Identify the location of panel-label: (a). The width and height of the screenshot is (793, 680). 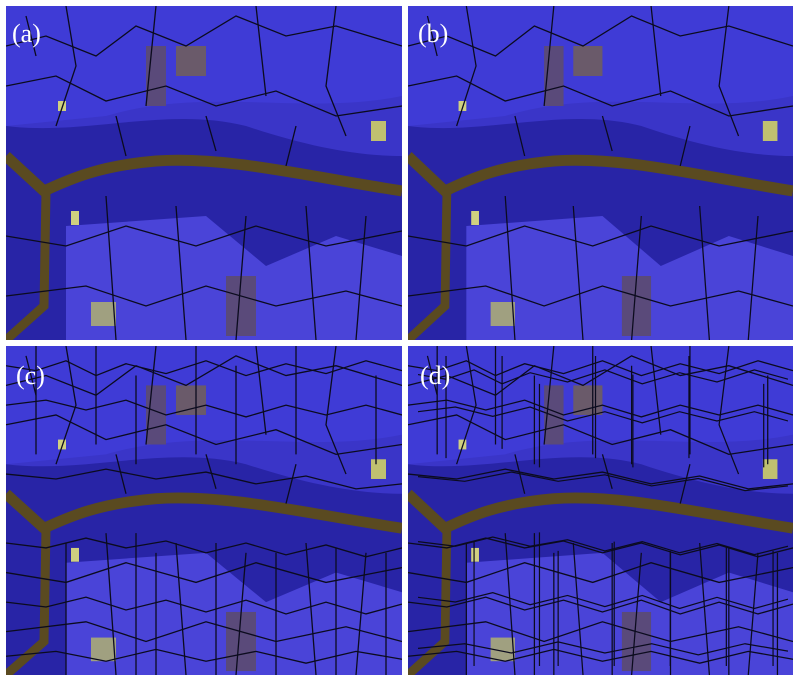
(26, 33).